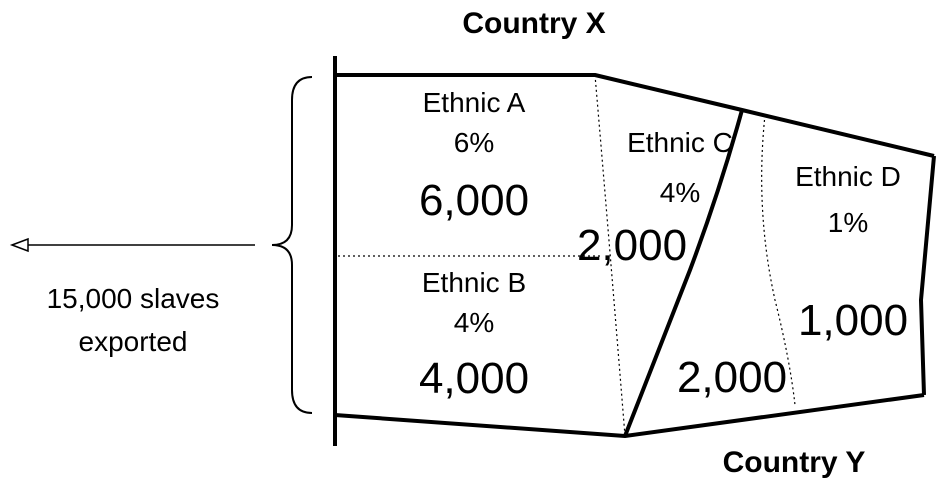  Describe the element at coordinates (19, 245) in the screenshot. I see `export-arrow-head` at that location.